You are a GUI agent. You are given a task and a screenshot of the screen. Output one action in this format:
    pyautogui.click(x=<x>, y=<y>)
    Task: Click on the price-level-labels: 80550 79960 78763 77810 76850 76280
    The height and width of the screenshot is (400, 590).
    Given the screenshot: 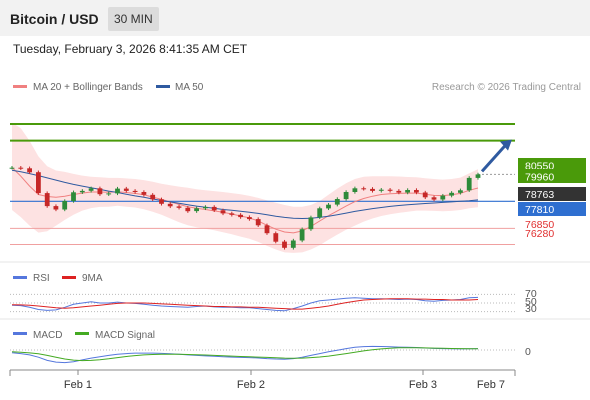 What is the action you would take?
    pyautogui.click(x=552, y=199)
    